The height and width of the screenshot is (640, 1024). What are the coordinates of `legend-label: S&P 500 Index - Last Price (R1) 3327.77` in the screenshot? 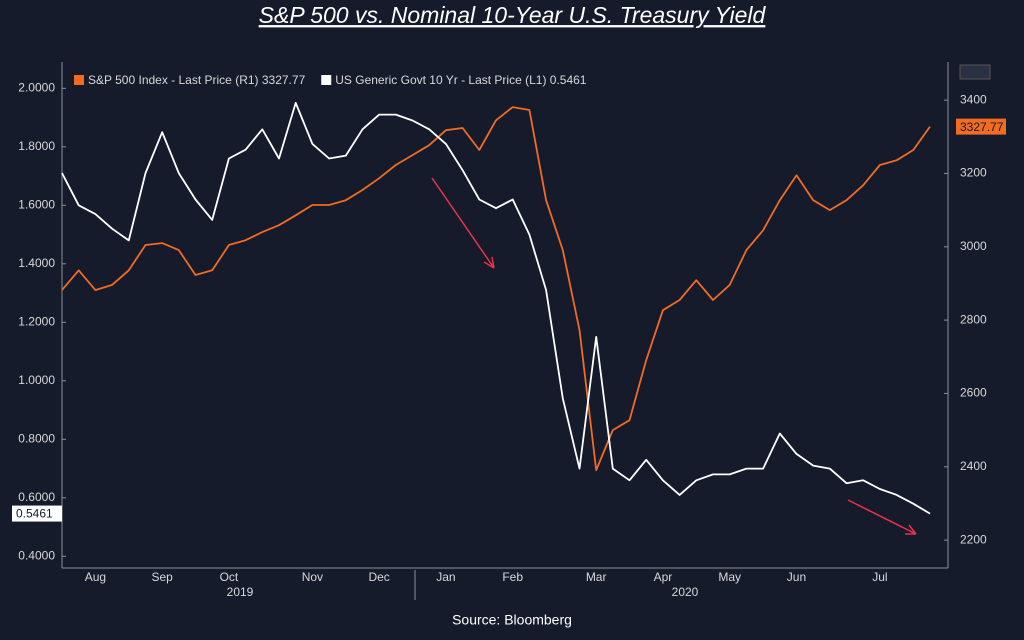 It's located at (197, 80).